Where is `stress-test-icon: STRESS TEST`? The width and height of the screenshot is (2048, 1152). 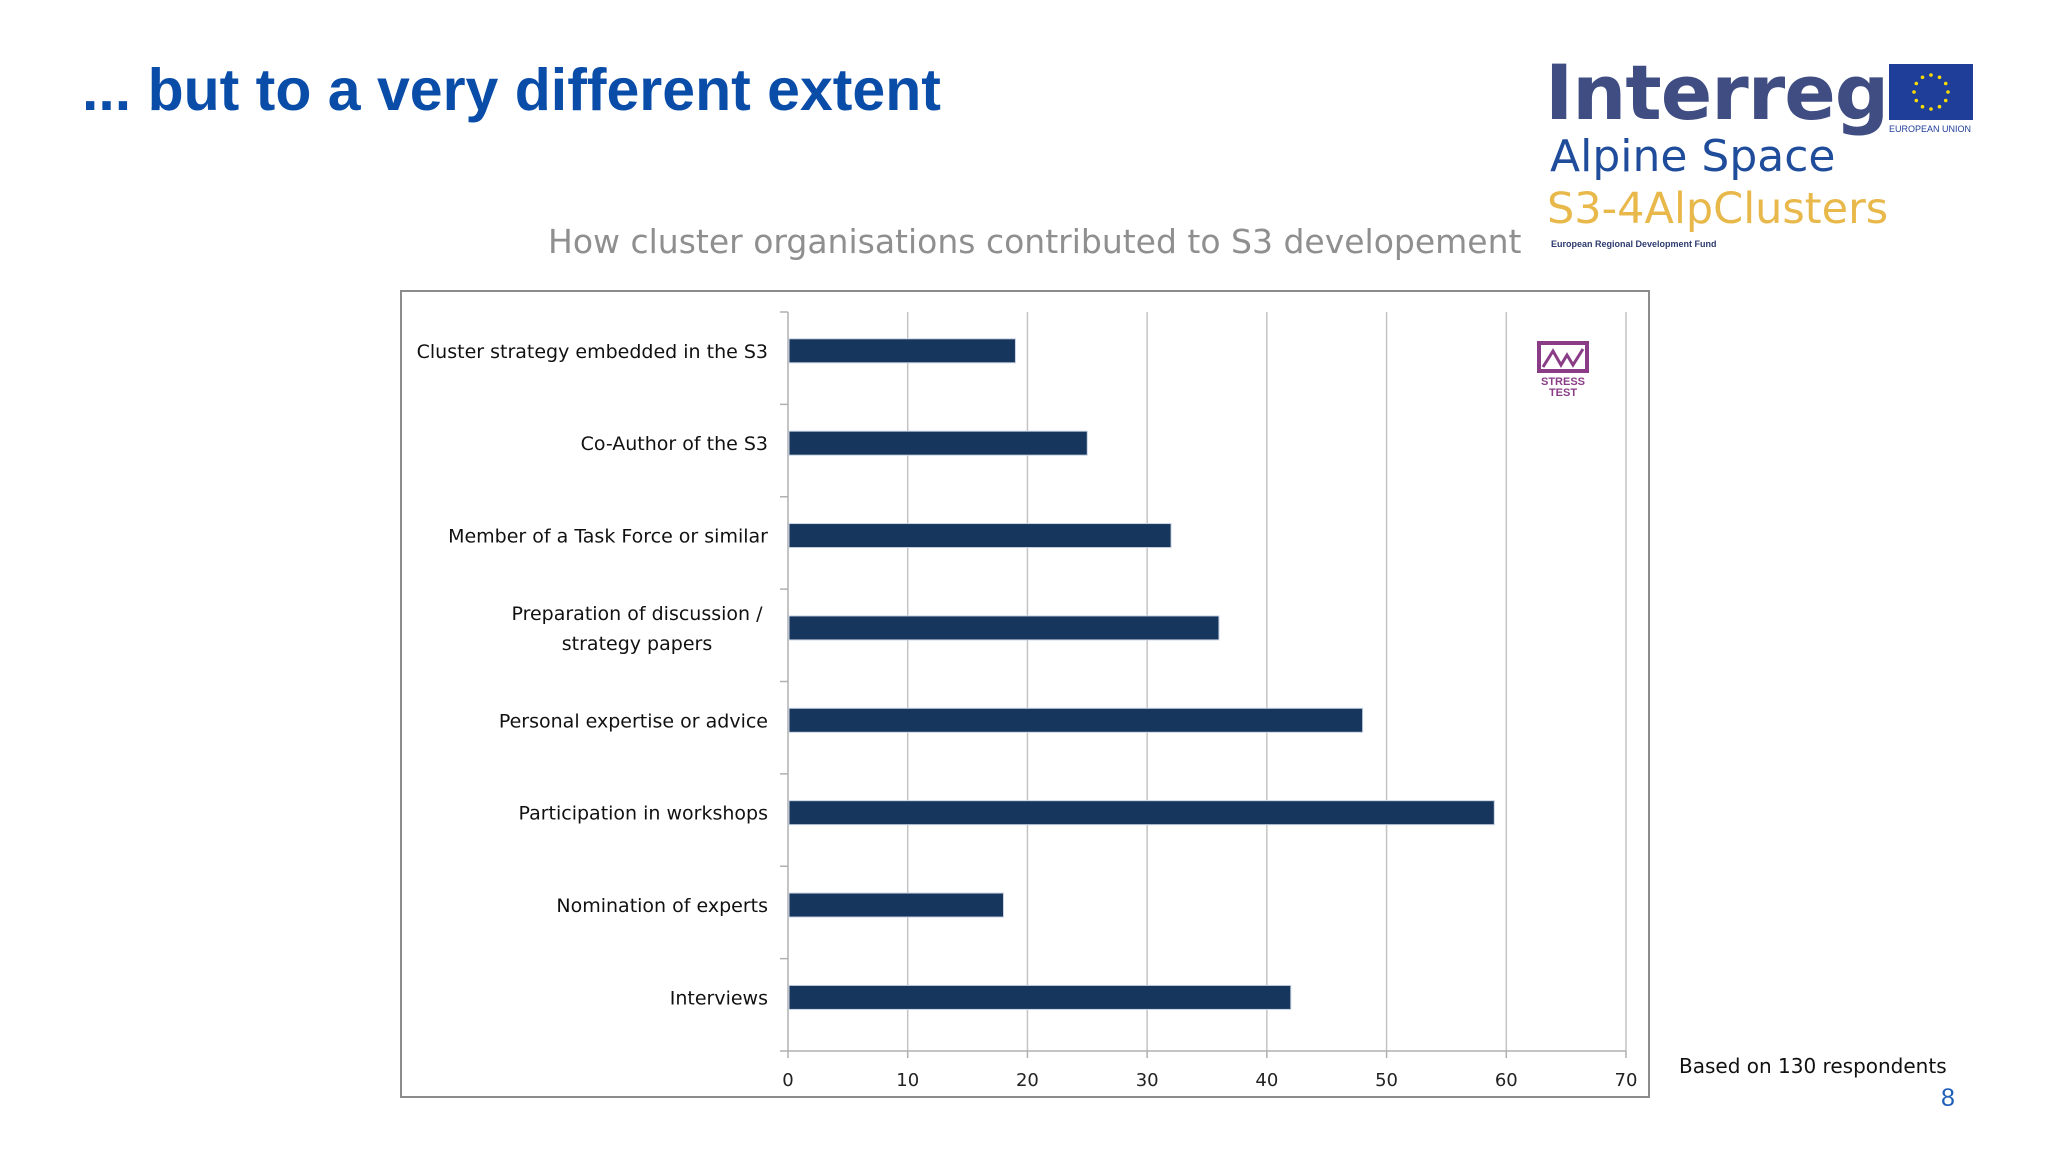
stress-test-icon: STRESS TEST is located at coordinates (1563, 370).